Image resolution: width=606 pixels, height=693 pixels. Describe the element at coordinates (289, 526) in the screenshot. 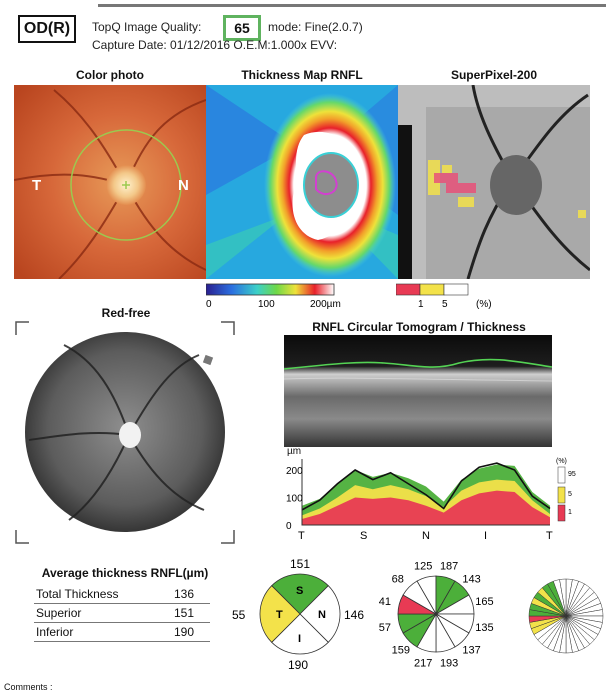

I see `chart-y-tick: 0` at that location.